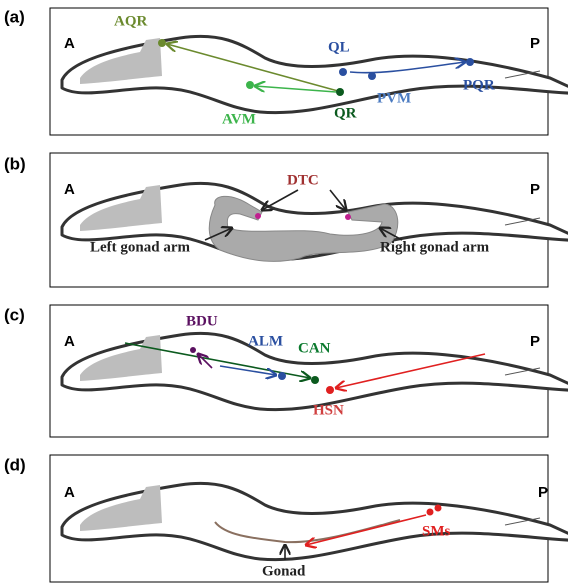  I want to click on panel-label: (c), so click(14, 314).